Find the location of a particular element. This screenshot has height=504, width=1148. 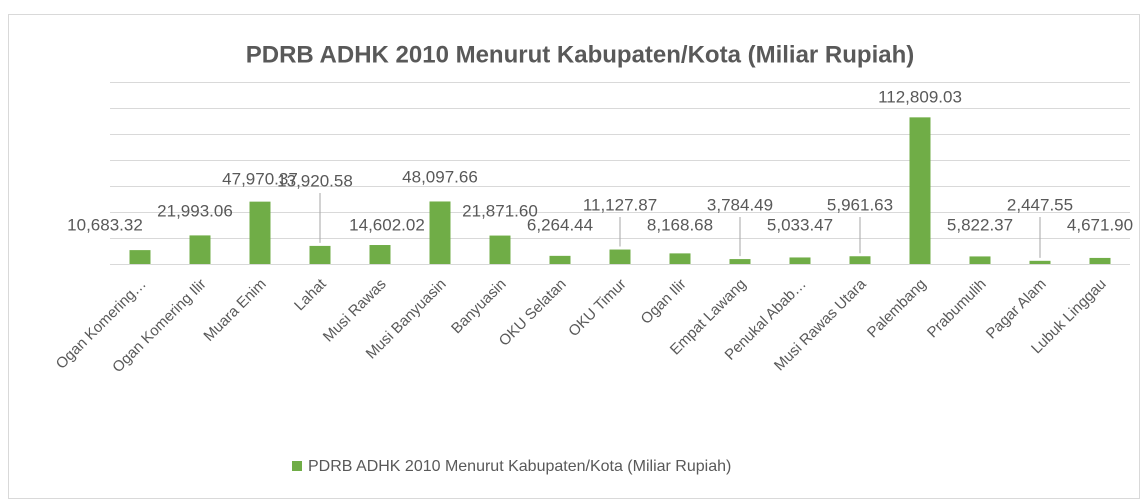

value-label: 10,683.32 is located at coordinates (105, 224).